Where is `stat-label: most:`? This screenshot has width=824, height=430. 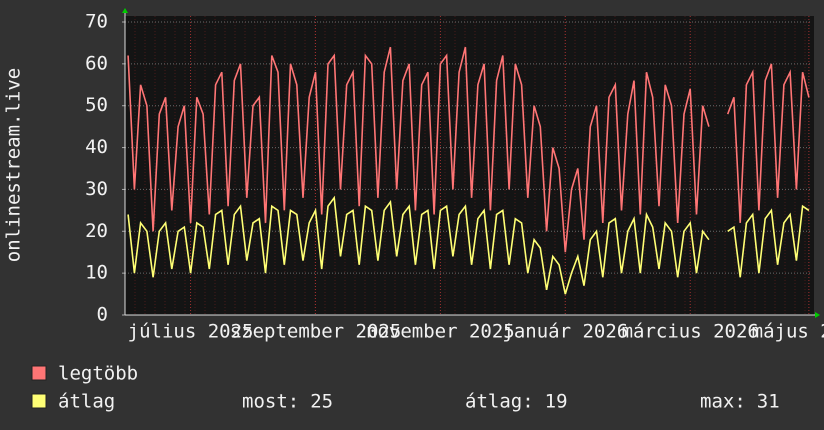
stat-label: most: is located at coordinates (270, 402).